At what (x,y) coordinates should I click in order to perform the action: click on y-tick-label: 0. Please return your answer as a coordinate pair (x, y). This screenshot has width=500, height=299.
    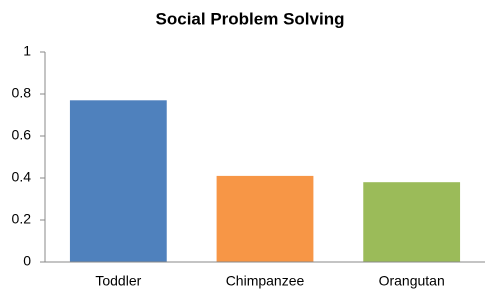
    Looking at the image, I should click on (27, 261).